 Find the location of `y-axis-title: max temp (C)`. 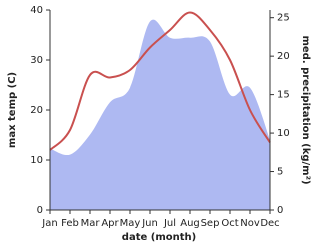

y-axis-title: max temp (C) is located at coordinates (12, 110).